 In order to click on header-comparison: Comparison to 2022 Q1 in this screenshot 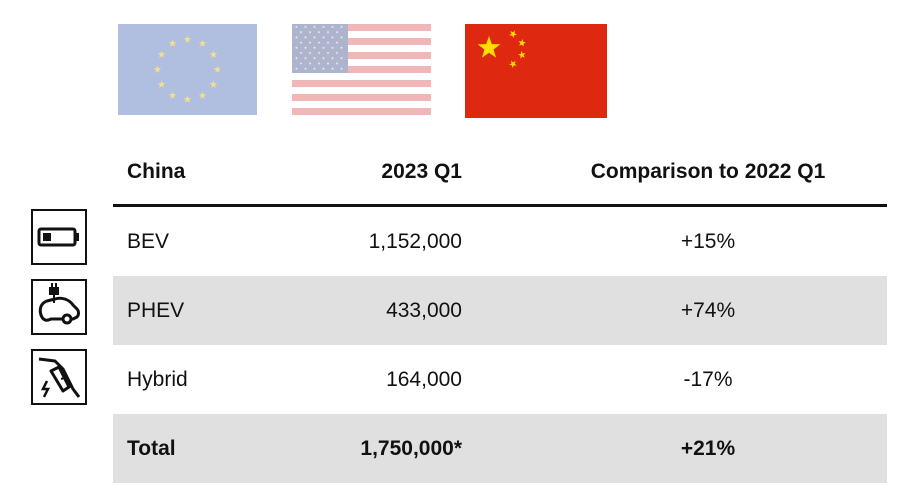, I will do `click(708, 171)`.